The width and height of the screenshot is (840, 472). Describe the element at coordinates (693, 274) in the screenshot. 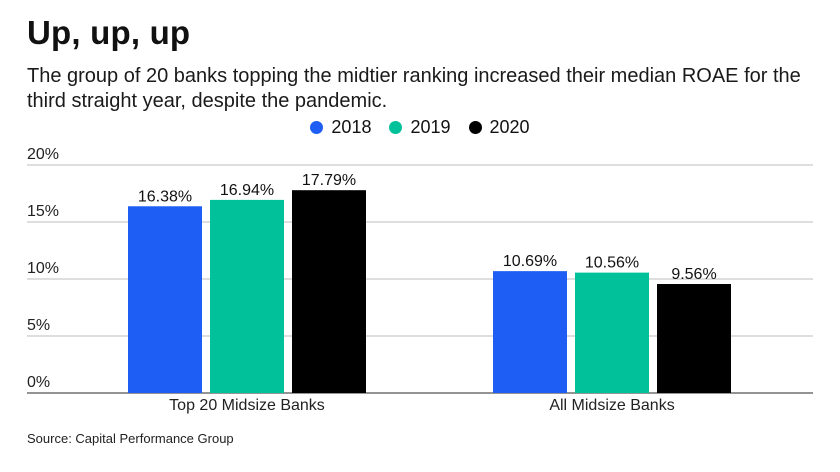

I see `data-label: 9.56%` at that location.